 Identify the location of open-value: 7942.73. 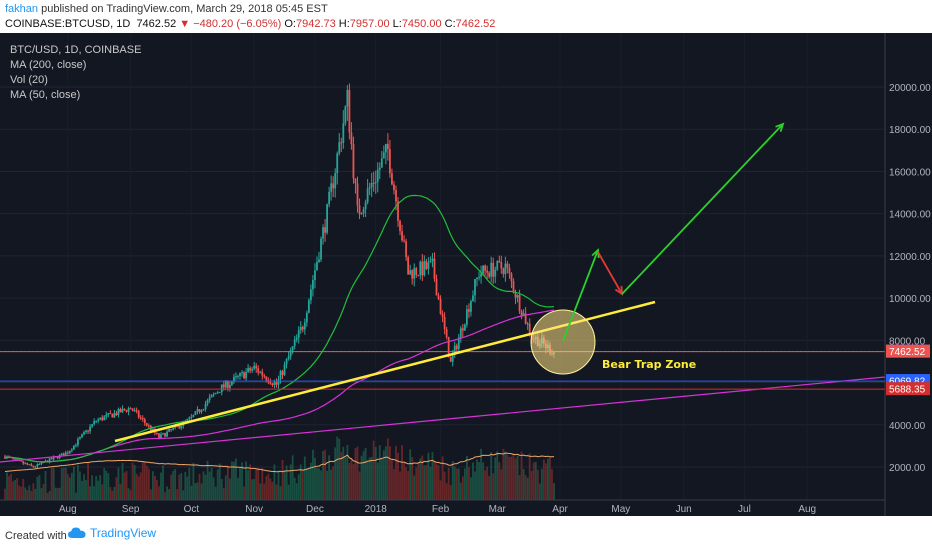
(315, 24).